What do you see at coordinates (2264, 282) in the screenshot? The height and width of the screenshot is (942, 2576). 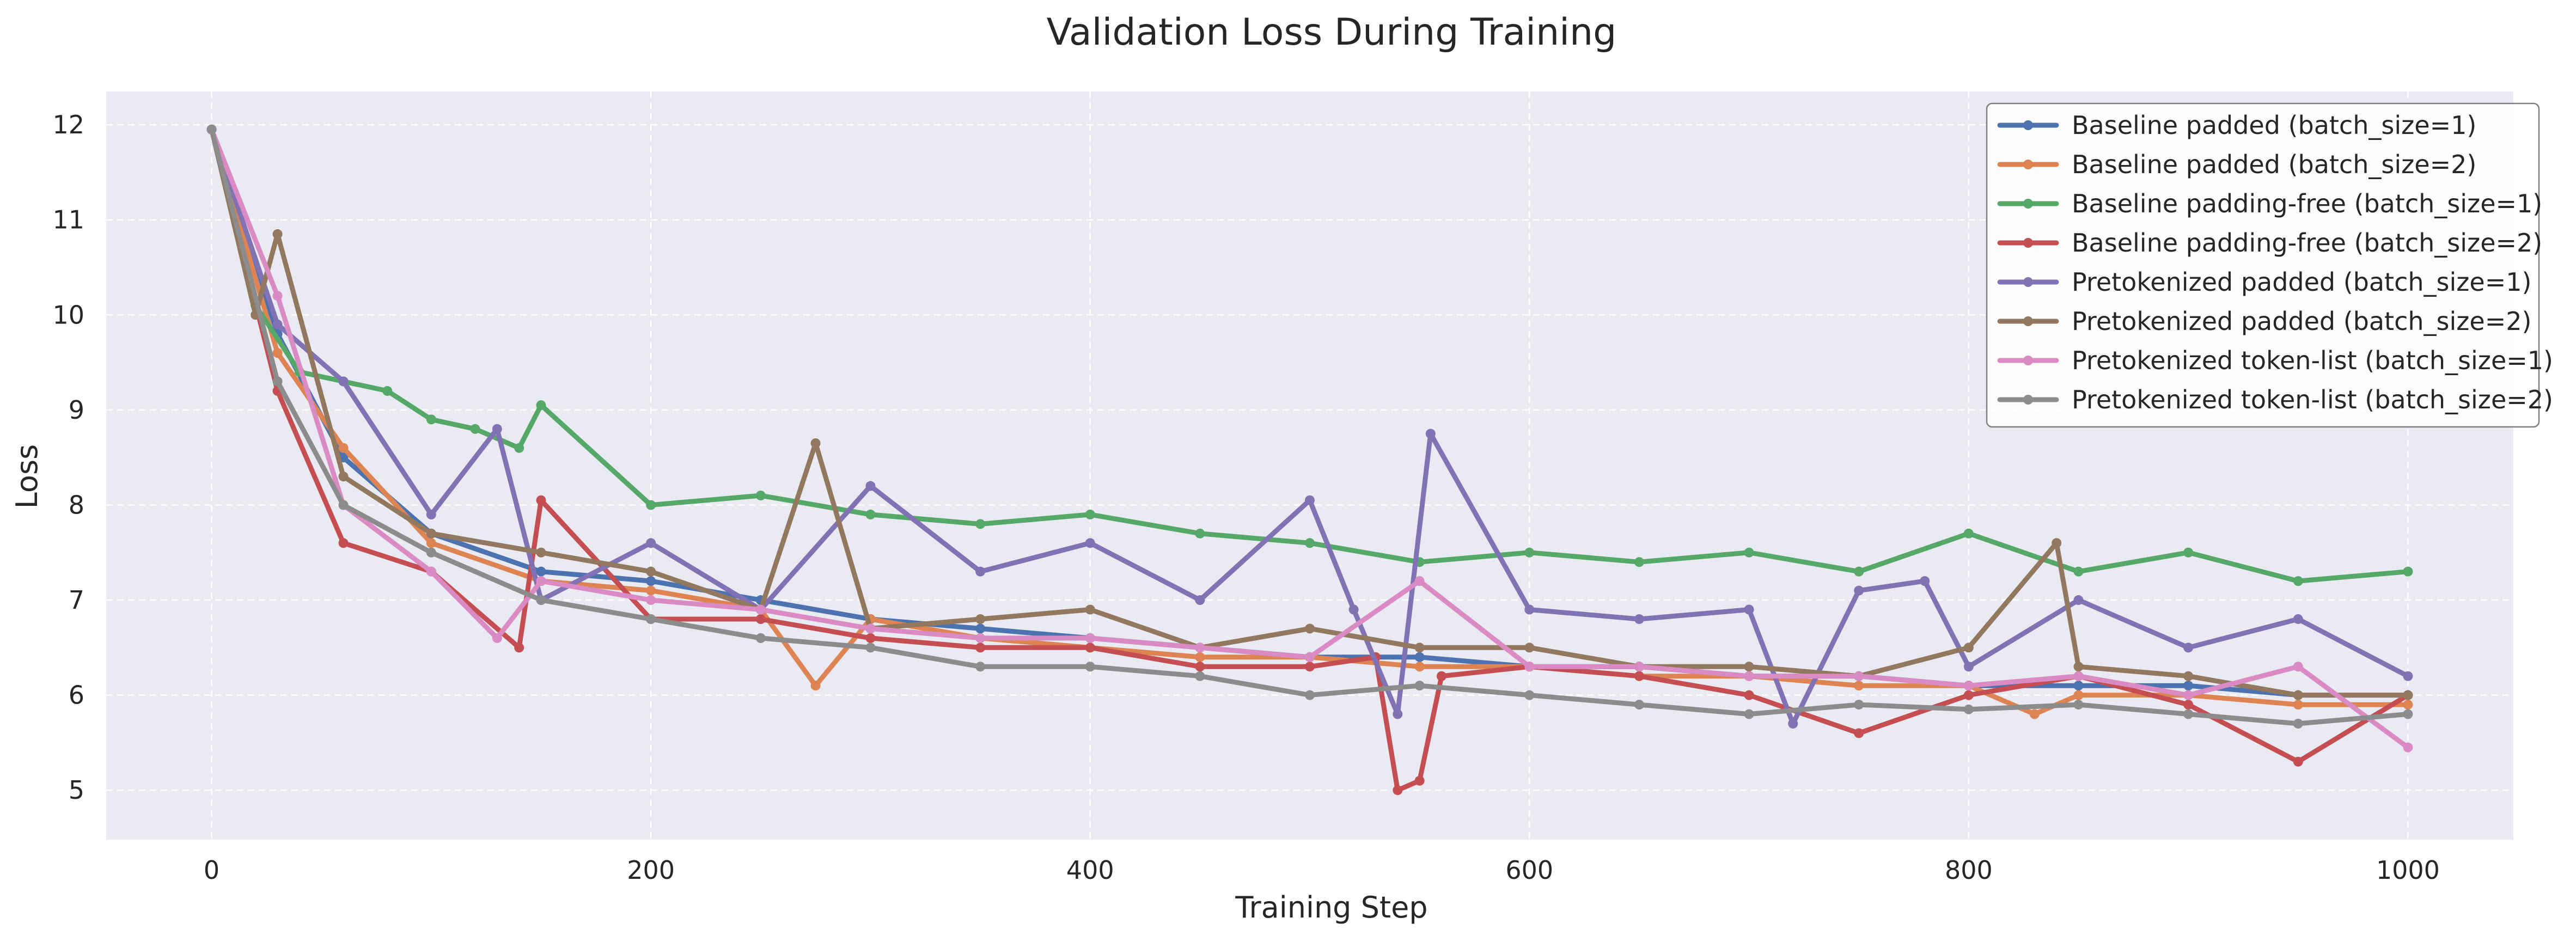 I see `legend-item: Pretokenized padded (batch_size=1)` at bounding box center [2264, 282].